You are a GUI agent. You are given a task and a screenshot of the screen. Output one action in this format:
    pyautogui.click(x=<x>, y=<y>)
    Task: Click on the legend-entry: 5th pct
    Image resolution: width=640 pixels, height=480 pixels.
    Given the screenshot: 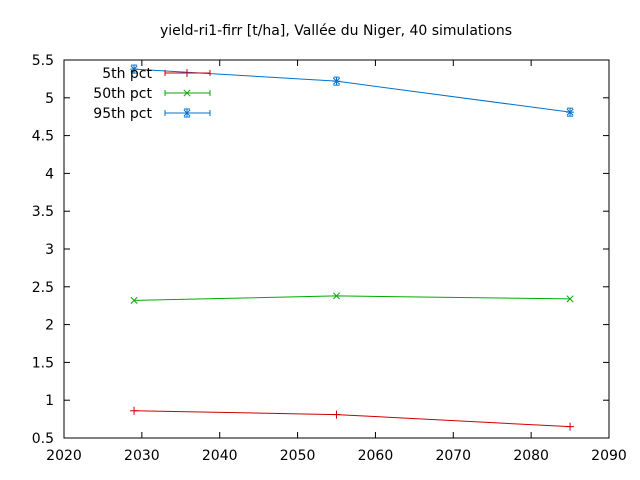 What is the action you would take?
    pyautogui.click(x=156, y=74)
    